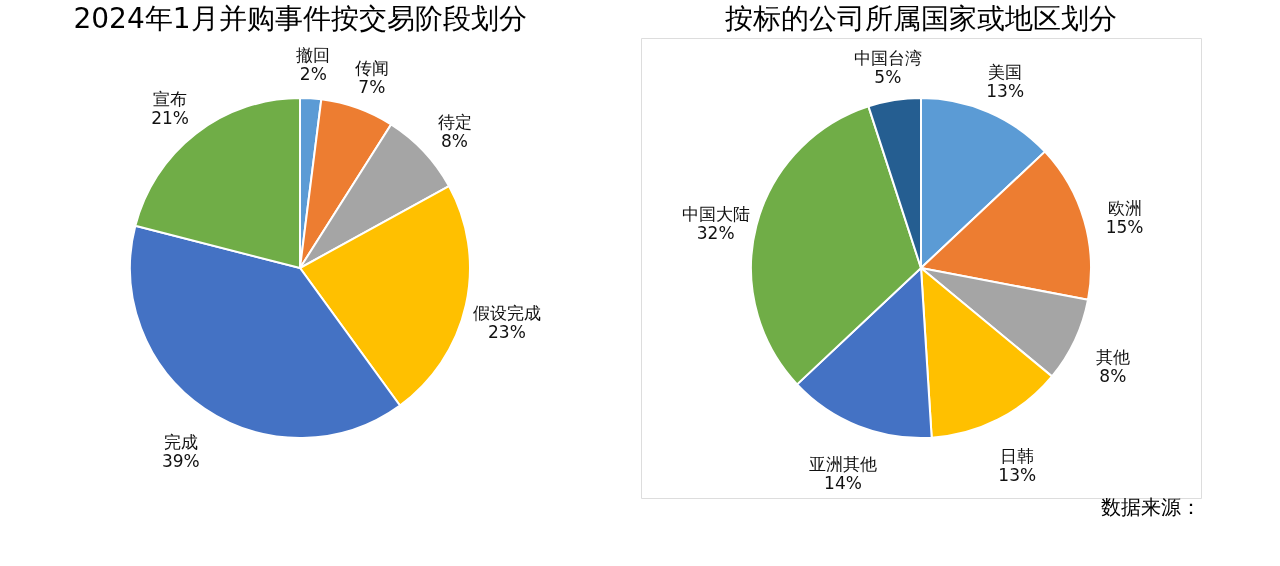 The height and width of the screenshot is (566, 1280). I want to click on slice-label: 欧洲, so click(1124, 207).